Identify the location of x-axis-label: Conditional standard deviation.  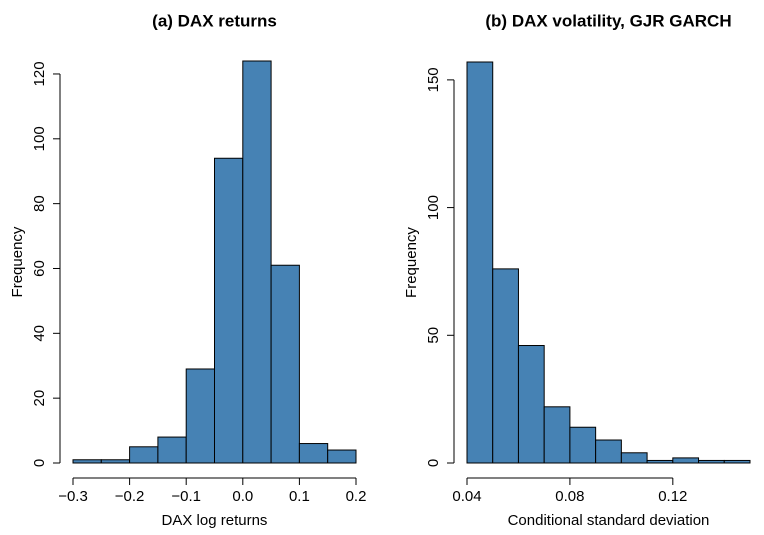
(609, 520).